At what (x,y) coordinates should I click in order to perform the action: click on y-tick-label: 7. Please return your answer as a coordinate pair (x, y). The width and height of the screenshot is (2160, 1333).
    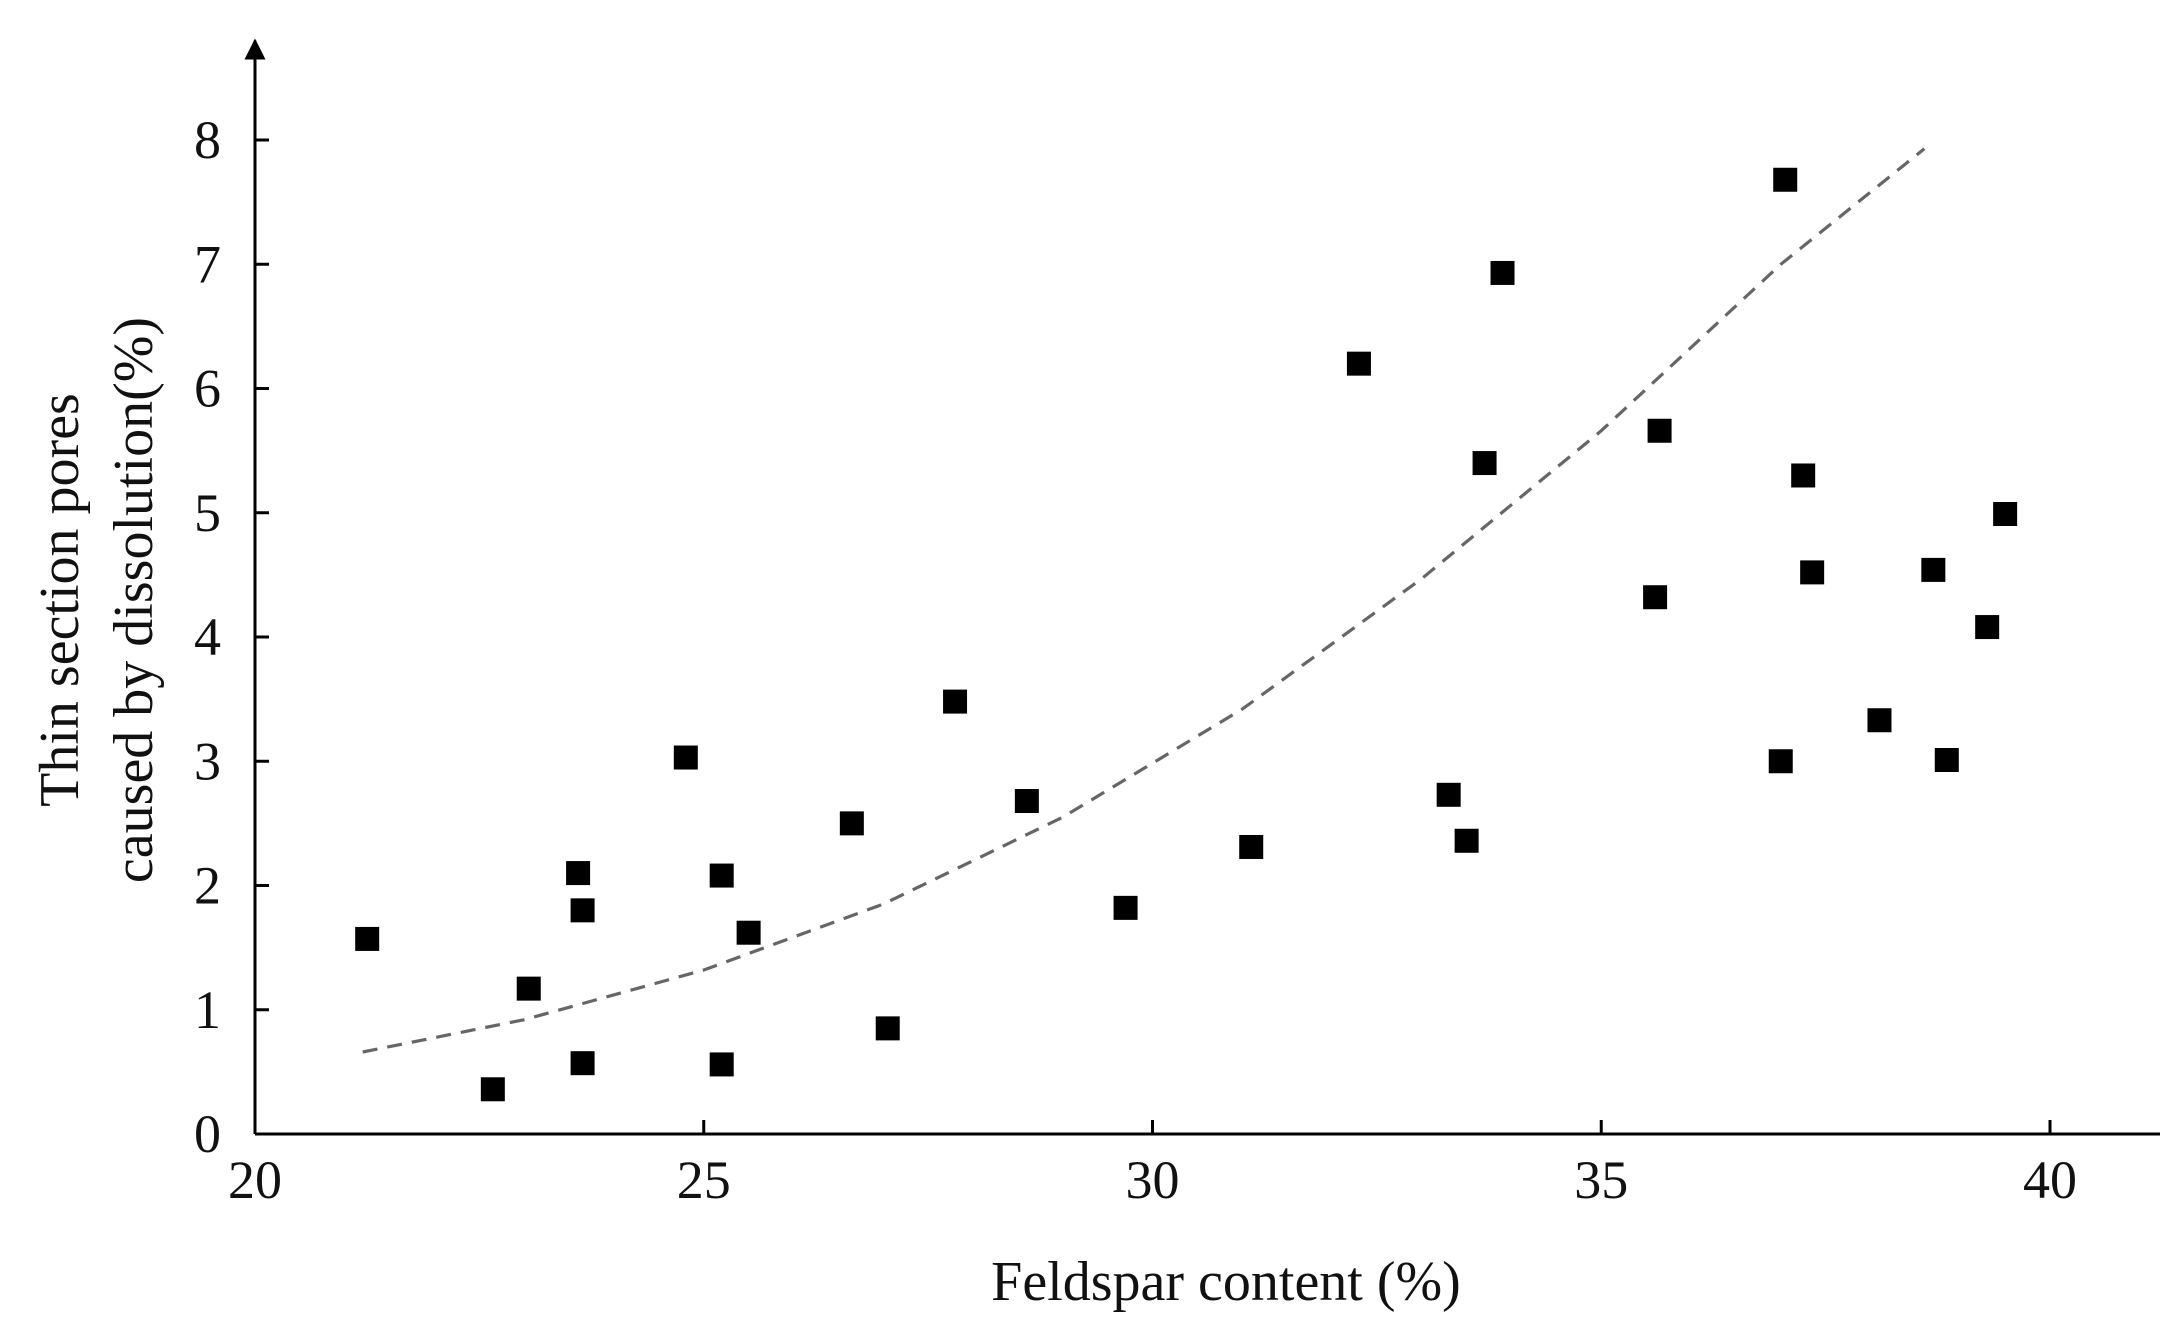
    Looking at the image, I should click on (207, 264).